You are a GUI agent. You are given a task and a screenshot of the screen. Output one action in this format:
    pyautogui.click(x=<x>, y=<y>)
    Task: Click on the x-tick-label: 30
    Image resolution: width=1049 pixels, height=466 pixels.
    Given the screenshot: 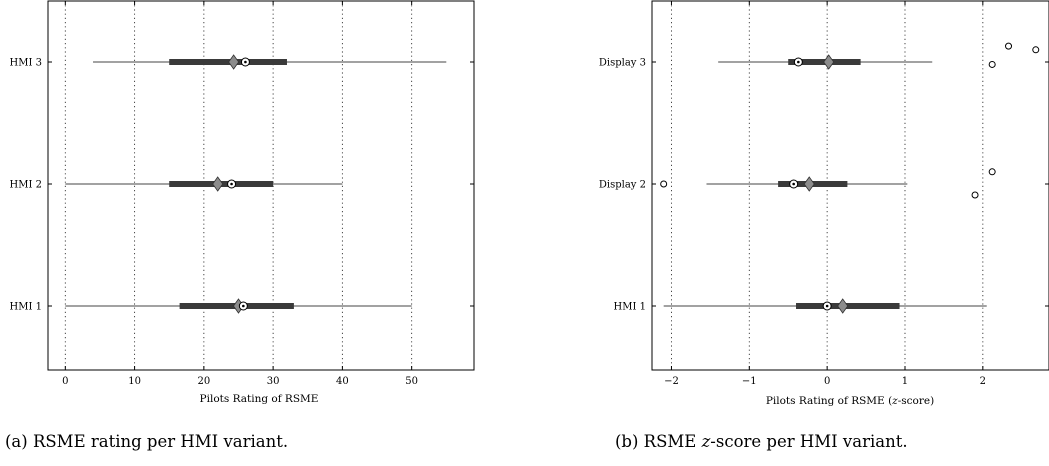 What is the action you would take?
    pyautogui.click(x=273, y=381)
    